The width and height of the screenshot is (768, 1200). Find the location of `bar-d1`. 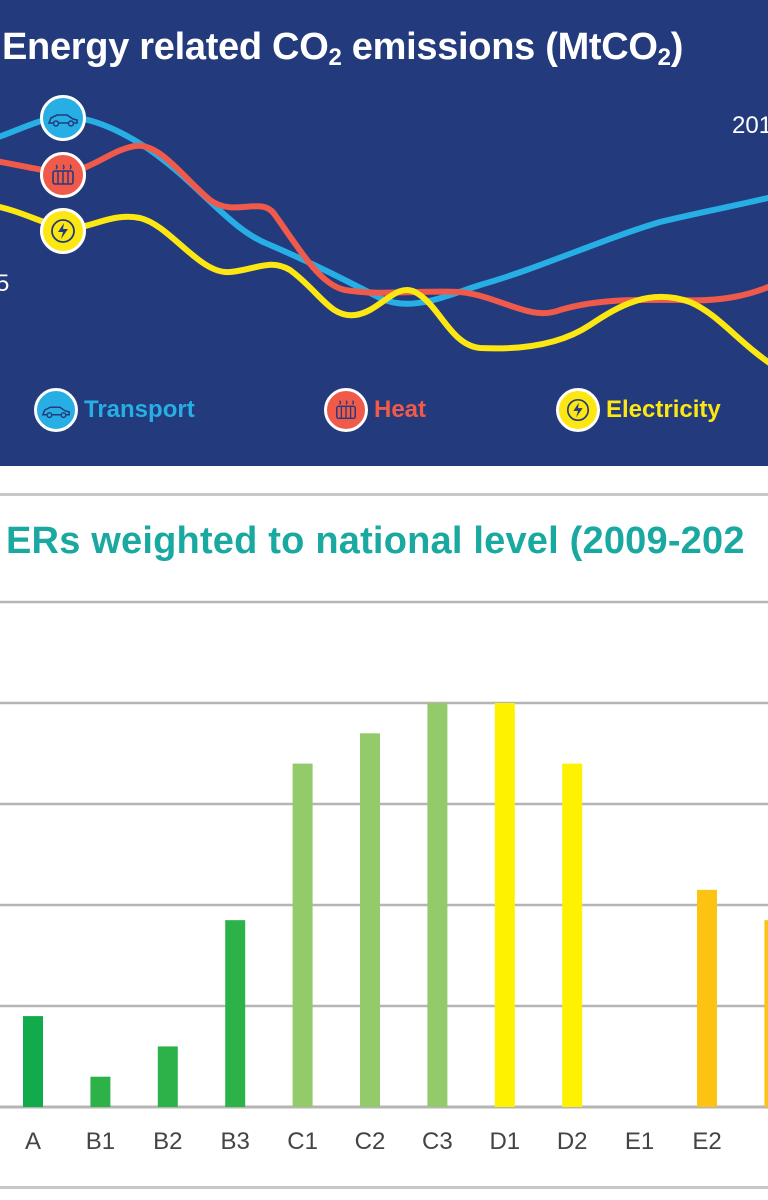

bar-d1 is located at coordinates (504, 905).